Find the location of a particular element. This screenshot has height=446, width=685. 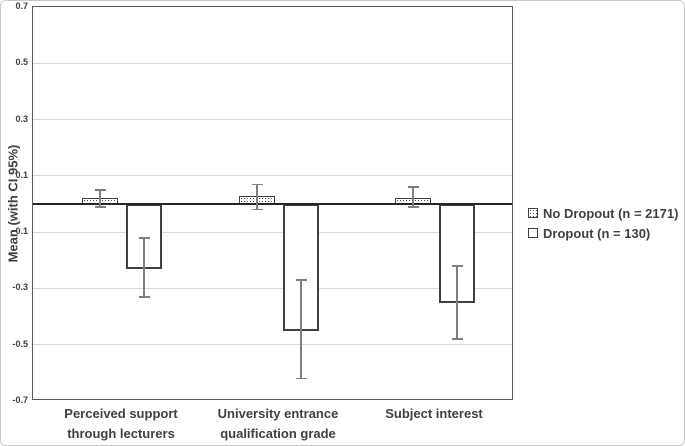

y-tick-label: -0.1 is located at coordinates (20, 231).